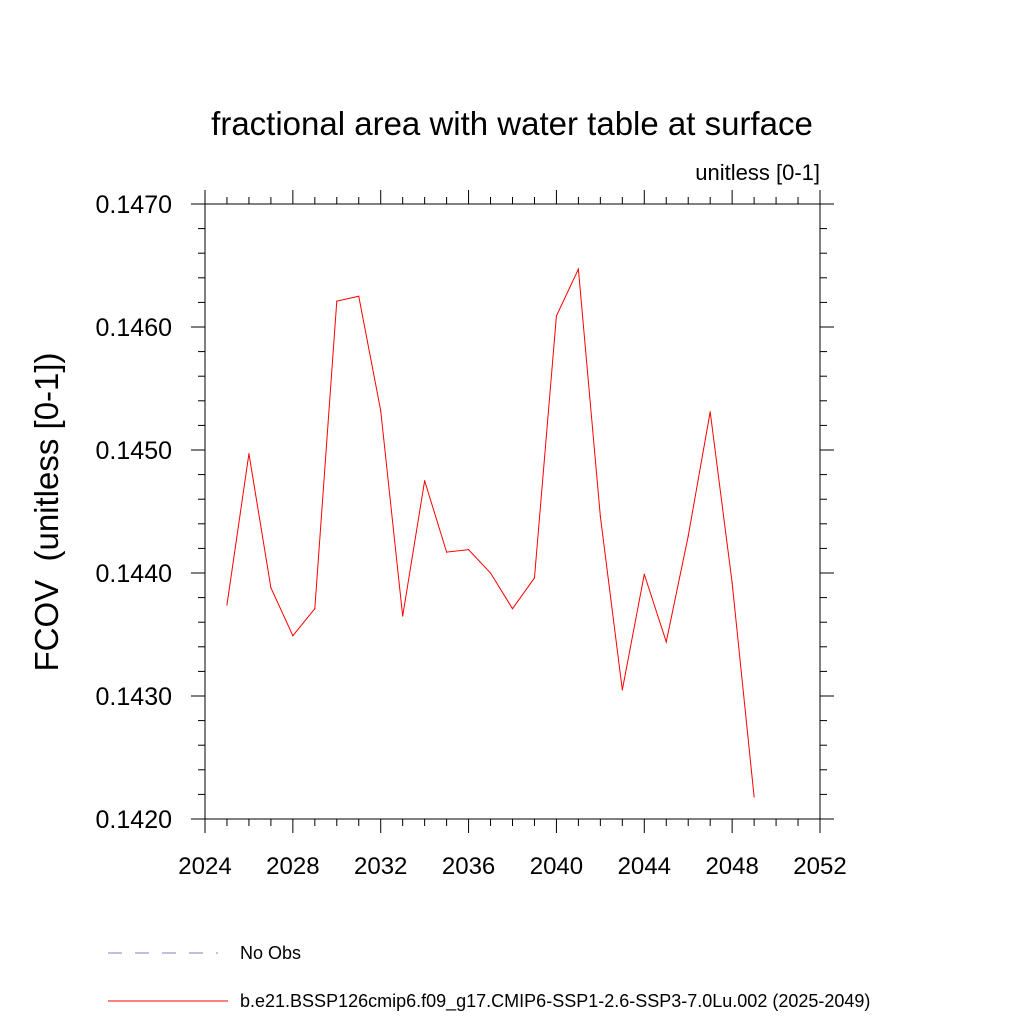 The width and height of the screenshot is (1024, 1024). I want to click on y-tick-label: 0.1440, so click(134, 574).